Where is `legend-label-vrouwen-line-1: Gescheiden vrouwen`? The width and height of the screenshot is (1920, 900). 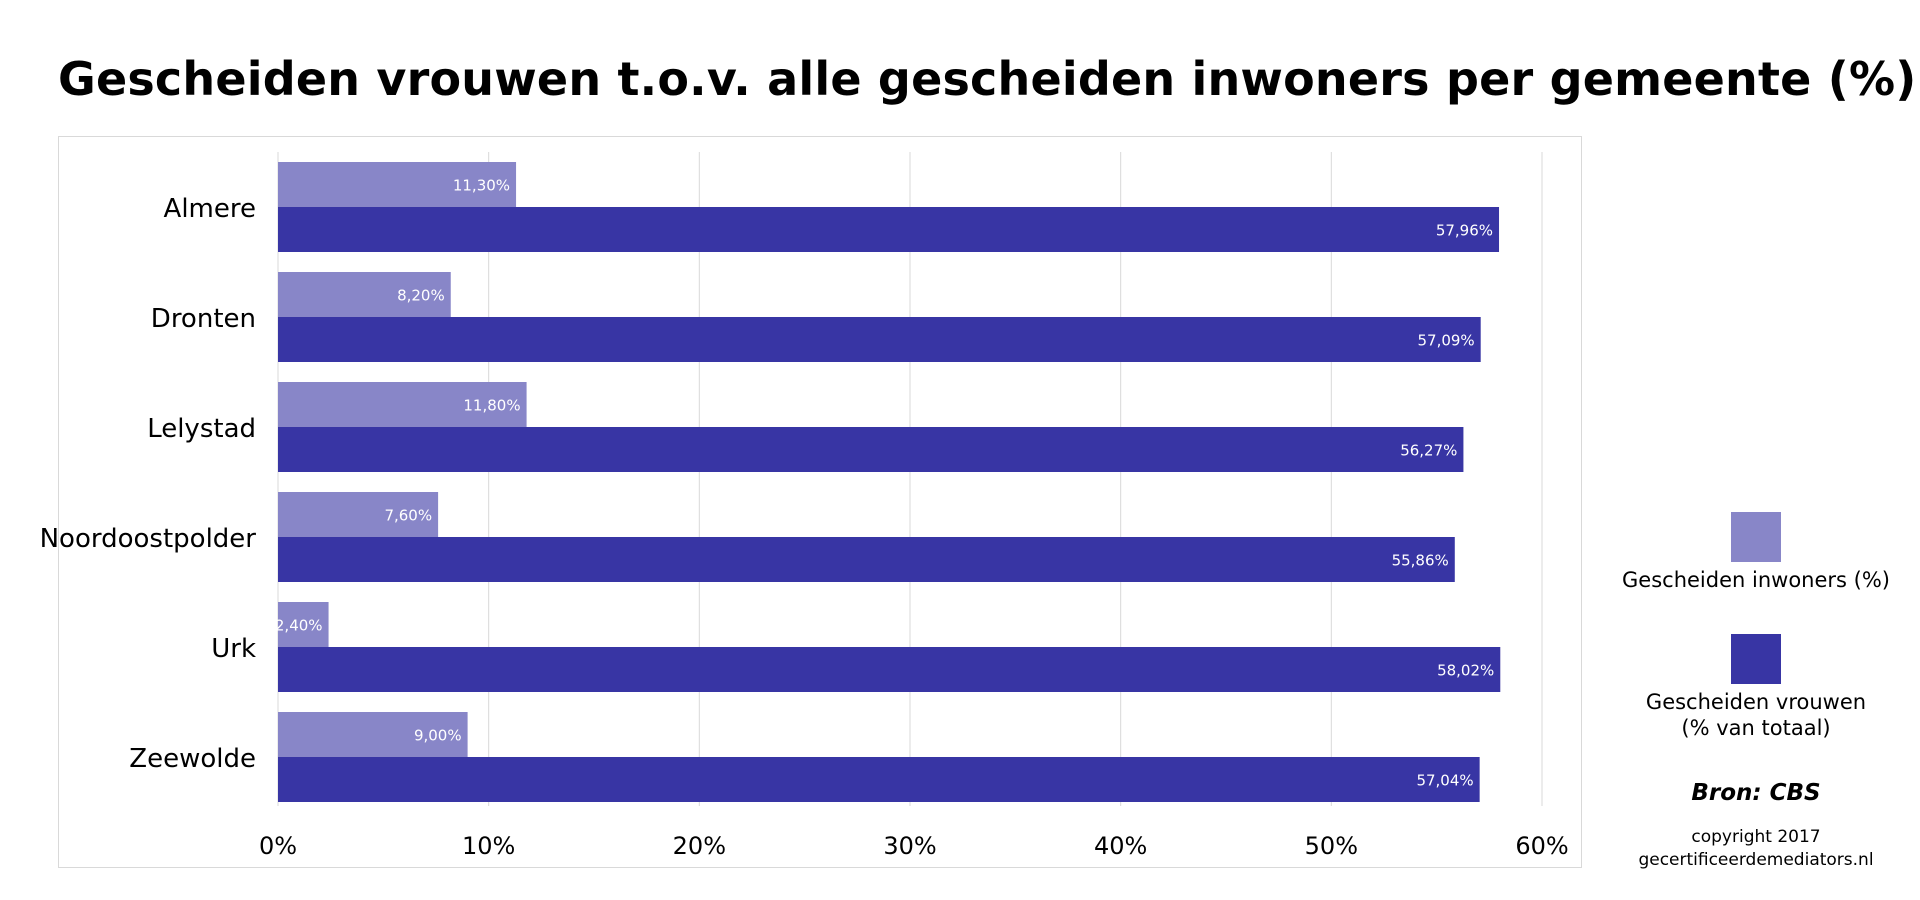
legend-label-vrouwen-line-1: Gescheiden vrouwen is located at coordinates (1756, 702).